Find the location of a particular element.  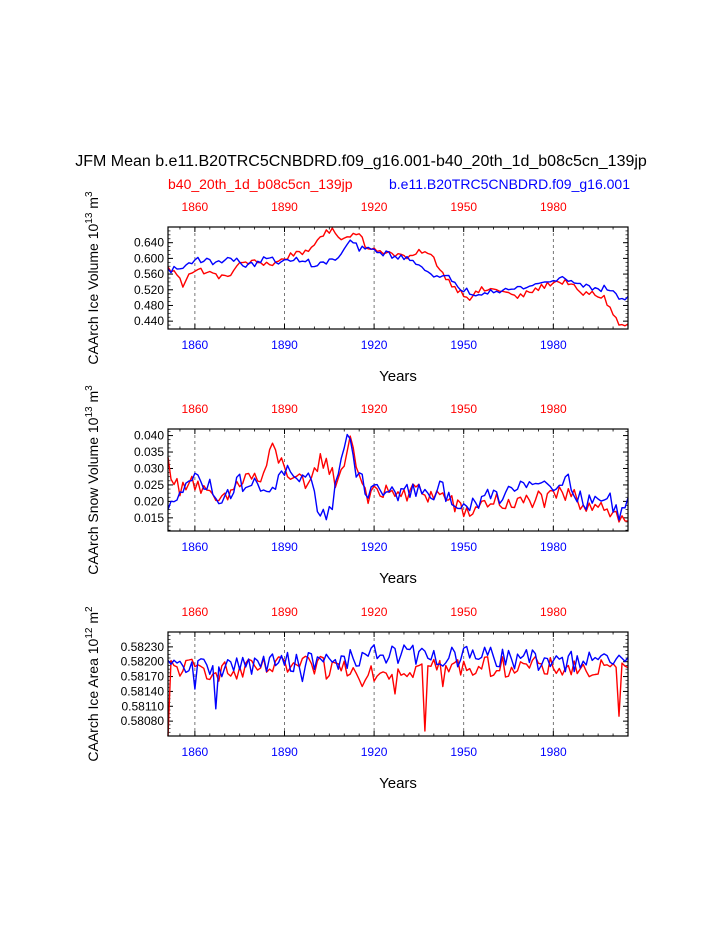

y-tick-label: 0.035 is located at coordinates (149, 452).